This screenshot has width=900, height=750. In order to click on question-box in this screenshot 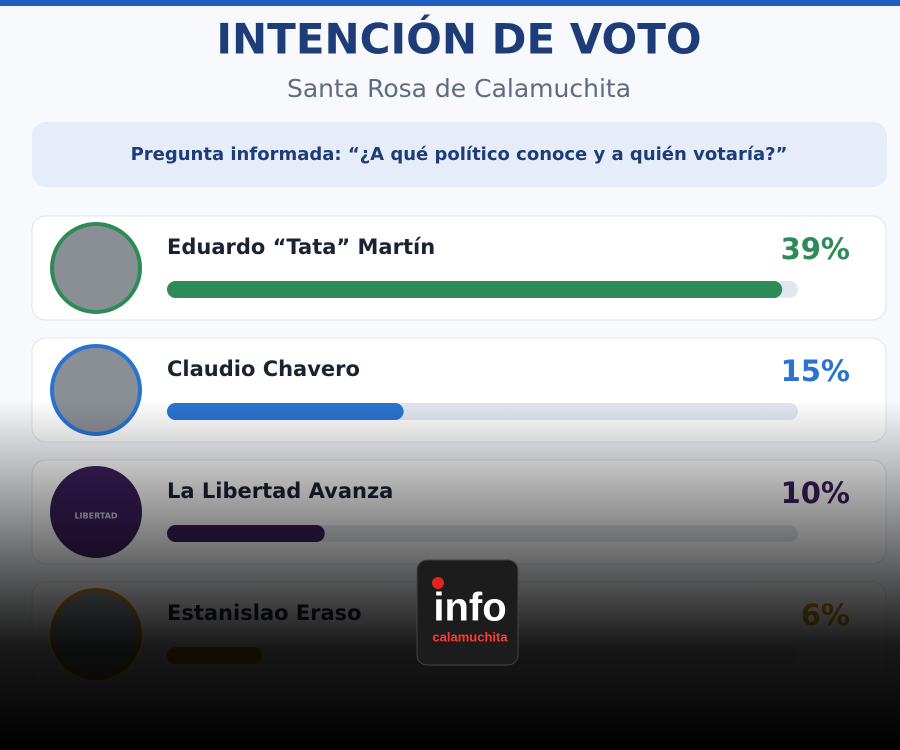, I will do `click(459, 154)`.